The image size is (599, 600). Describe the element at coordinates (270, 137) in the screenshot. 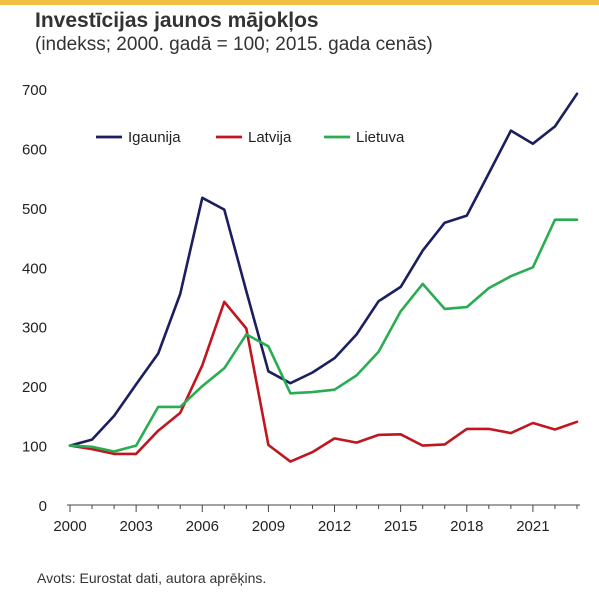

I see `legend-label-latvija: Latvija` at that location.